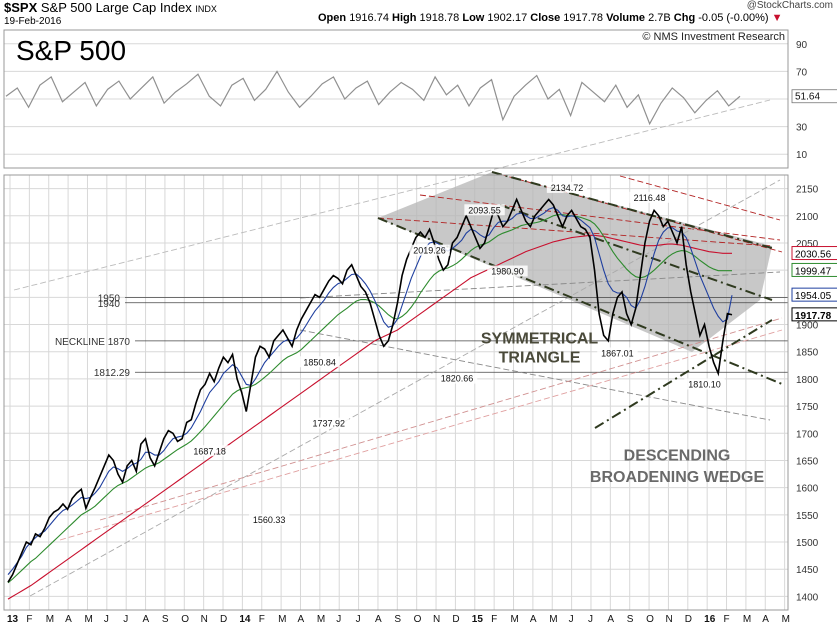 This screenshot has height=625, width=837. Describe the element at coordinates (802, 72) in the screenshot. I see `rsi-tick-label: 70` at that location.